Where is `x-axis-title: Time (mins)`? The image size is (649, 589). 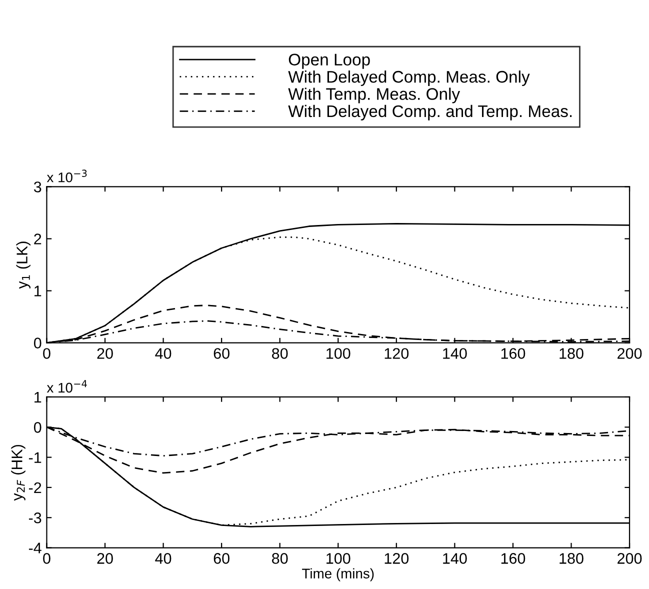
x-axis-title: Time (mins) is located at coordinates (338, 575).